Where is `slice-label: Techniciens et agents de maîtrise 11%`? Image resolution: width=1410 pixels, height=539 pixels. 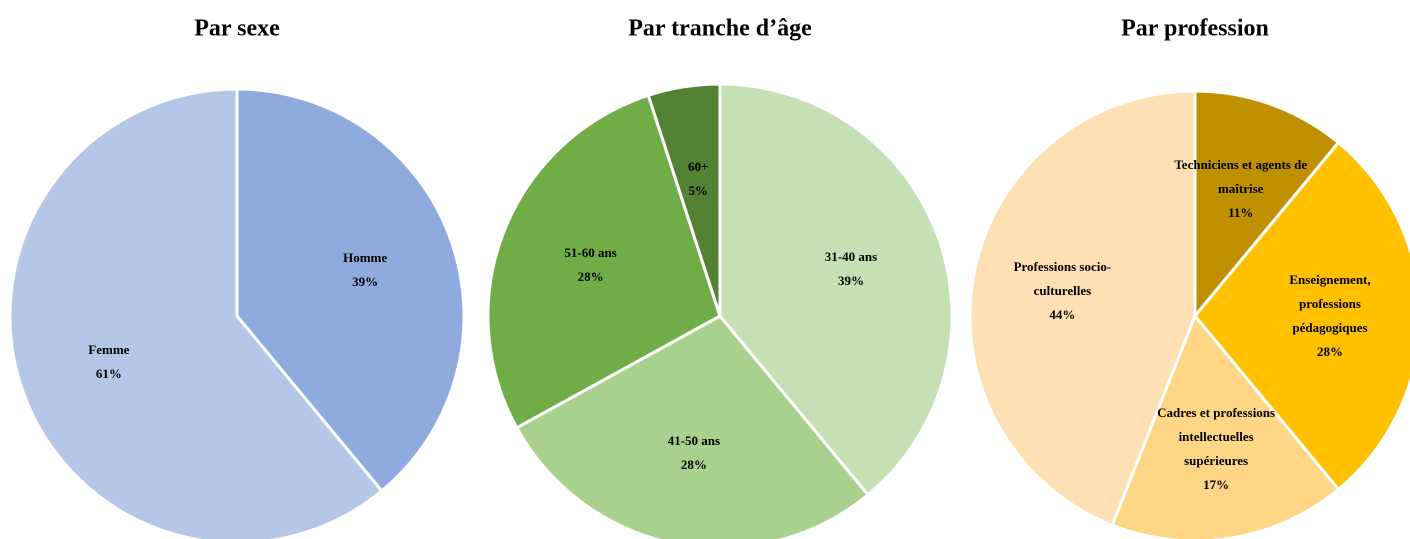
slice-label: Techniciens et agents de maîtrise 11% is located at coordinates (1241, 189).